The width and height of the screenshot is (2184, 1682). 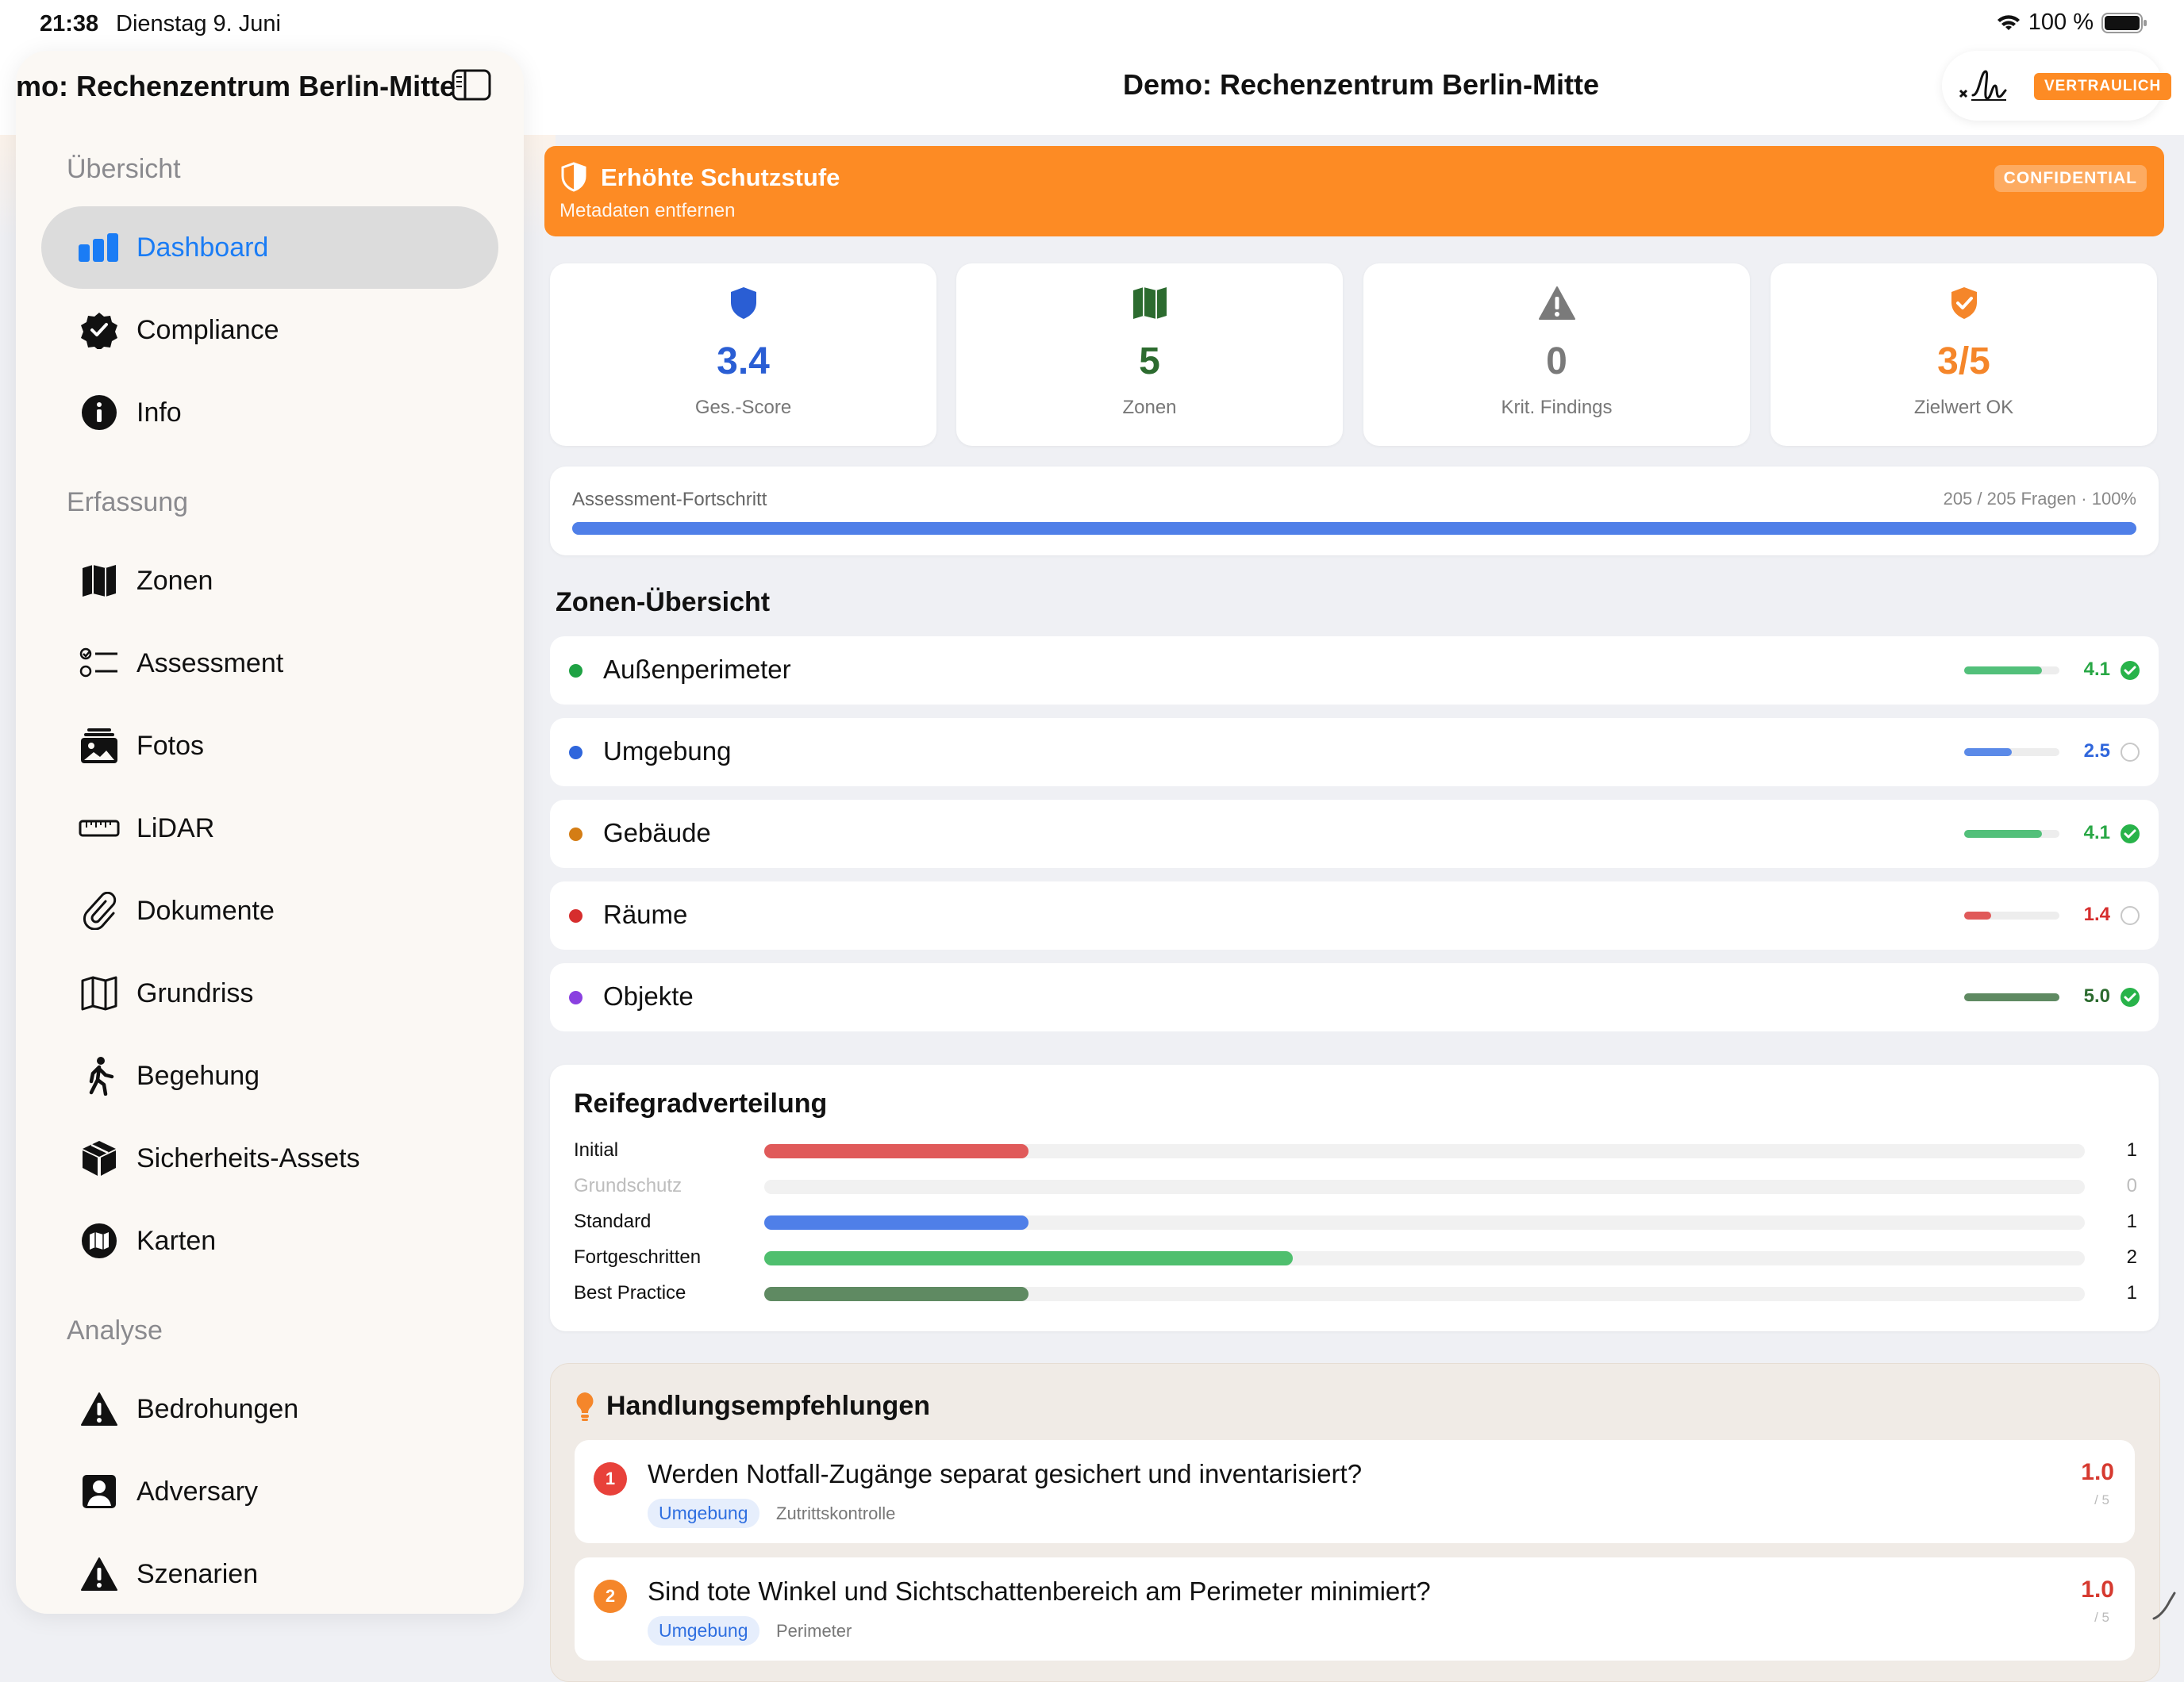 What do you see at coordinates (1983, 85) in the screenshot?
I see `signature-icon` at bounding box center [1983, 85].